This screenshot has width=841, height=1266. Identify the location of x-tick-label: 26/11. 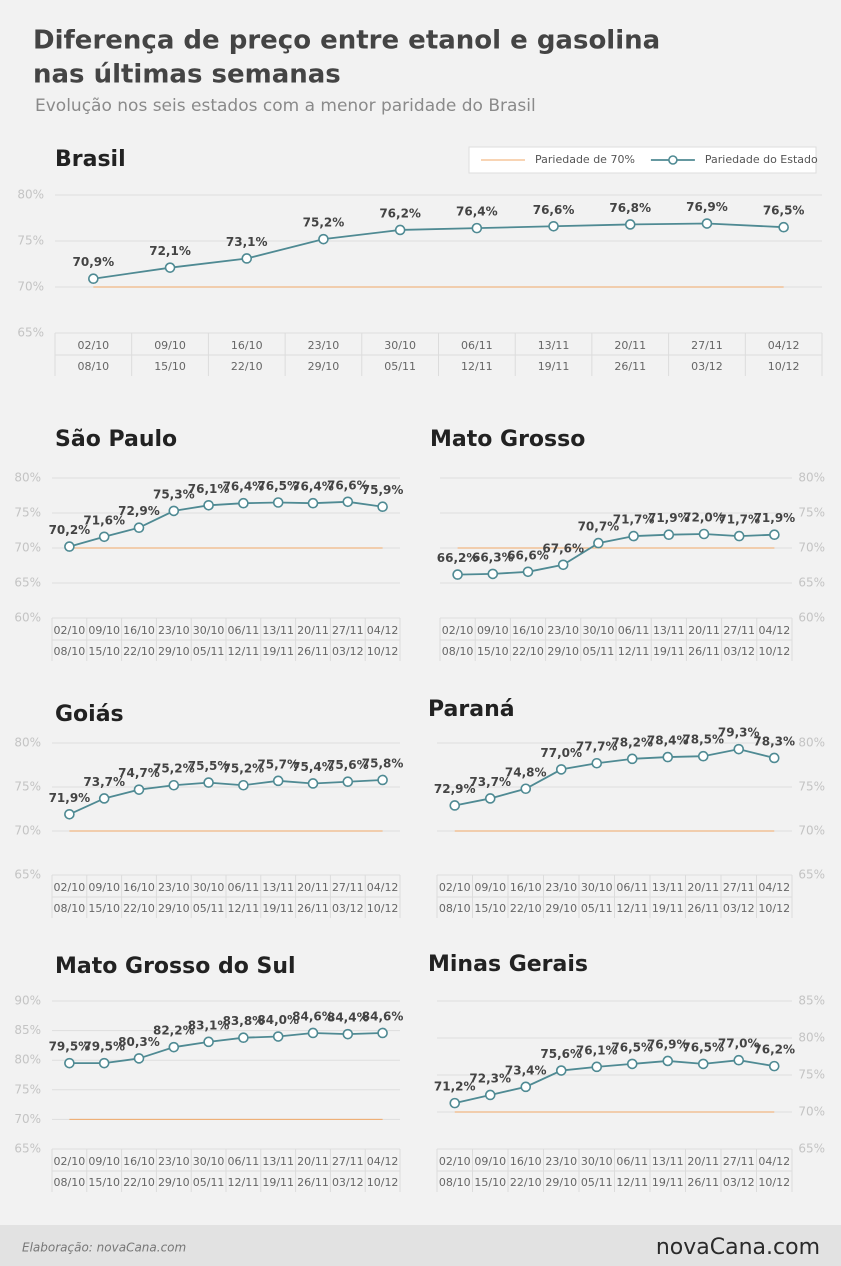
(313, 651).